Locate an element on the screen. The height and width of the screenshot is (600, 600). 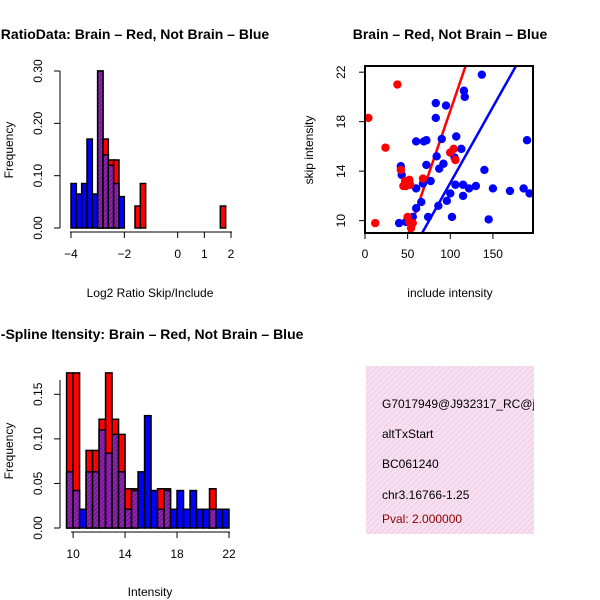
ratio-x-tick-label: −4 is located at coordinates (71, 254).